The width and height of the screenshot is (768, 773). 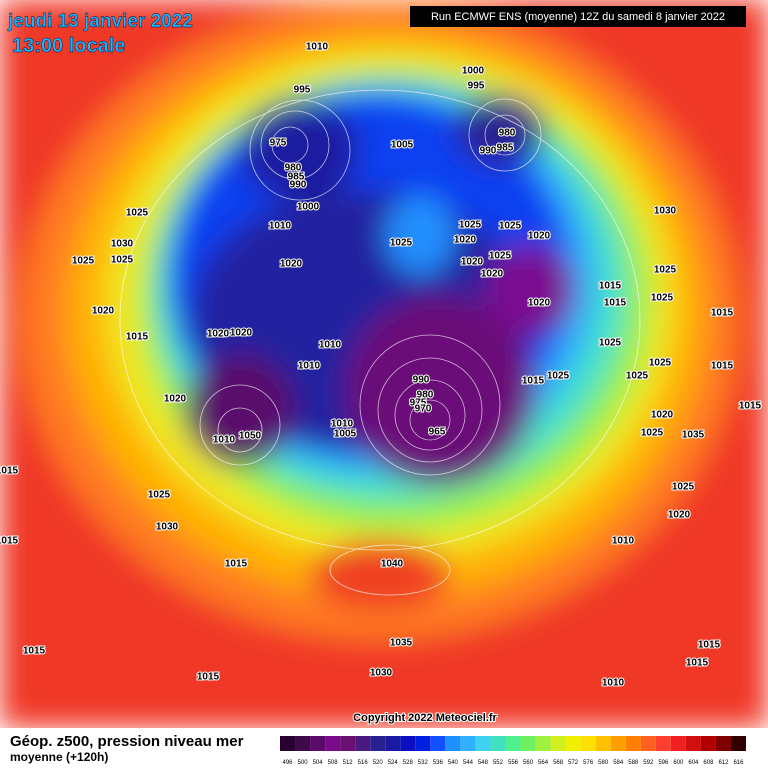 I want to click on legend-tick: 612, so click(x=723, y=763).